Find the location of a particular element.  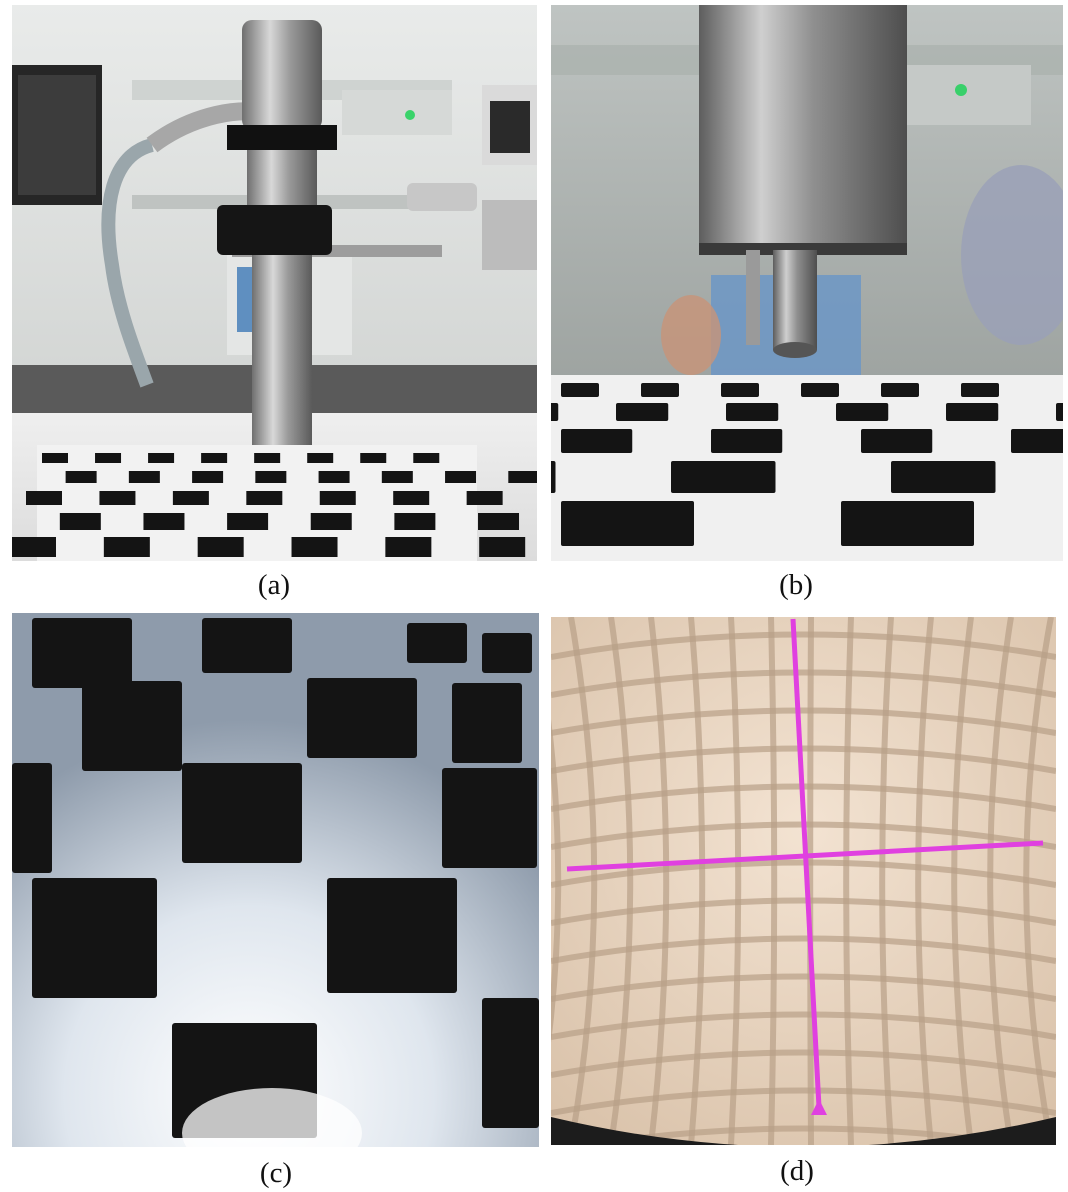

caption-b: (b) is located at coordinates (796, 585).